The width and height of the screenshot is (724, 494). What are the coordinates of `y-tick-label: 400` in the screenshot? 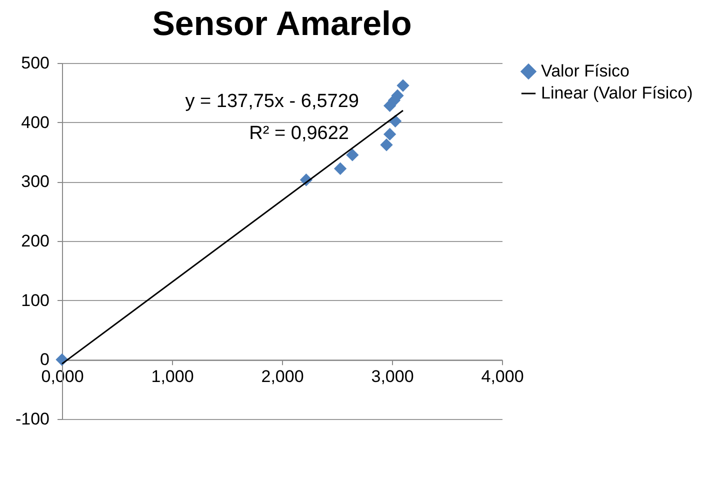 It's located at (35, 122).